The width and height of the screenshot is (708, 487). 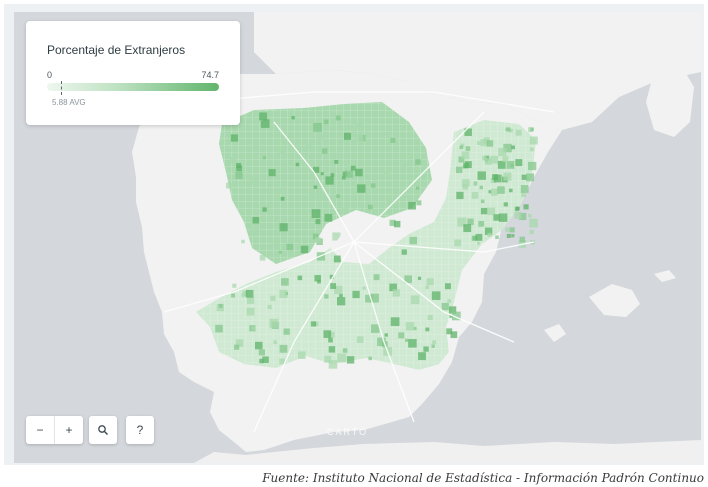 What do you see at coordinates (69, 430) in the screenshot?
I see `zoom-in-button: +` at bounding box center [69, 430].